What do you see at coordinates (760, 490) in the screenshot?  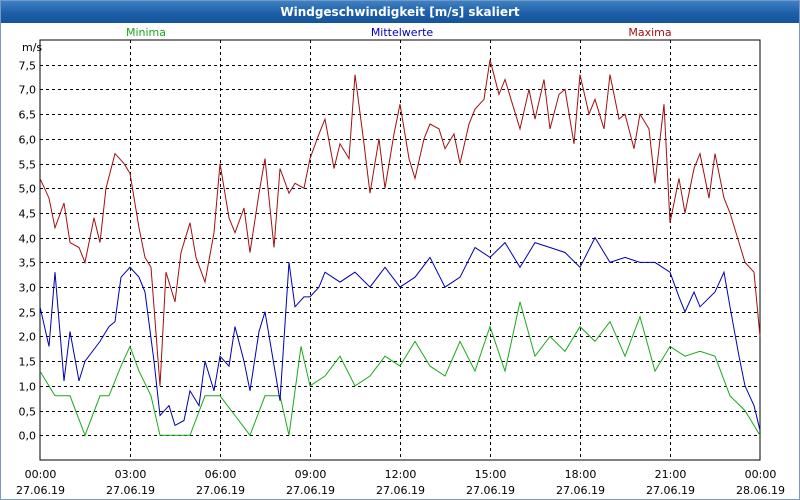 I see `x-tick-date: 28.06.19` at bounding box center [760, 490].